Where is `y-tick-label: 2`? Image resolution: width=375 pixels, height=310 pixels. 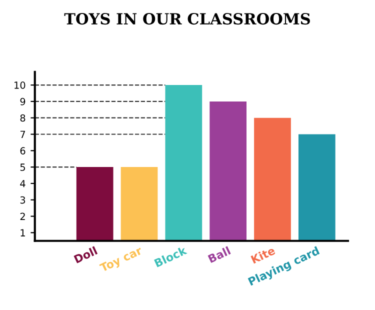
y-tick-label: 2 is located at coordinates (22, 216).